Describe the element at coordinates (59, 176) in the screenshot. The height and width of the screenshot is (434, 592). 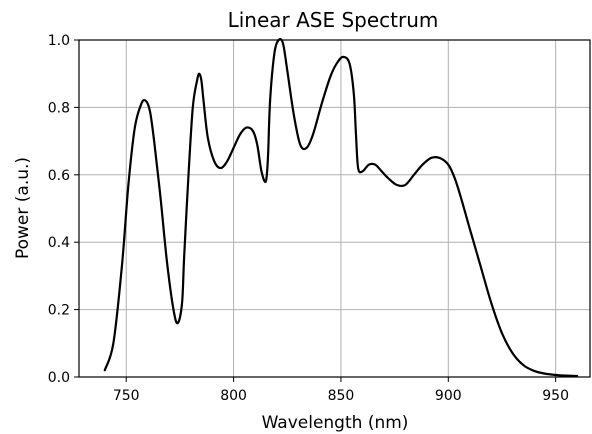
I see `y-tick-label: 0.6` at that location.